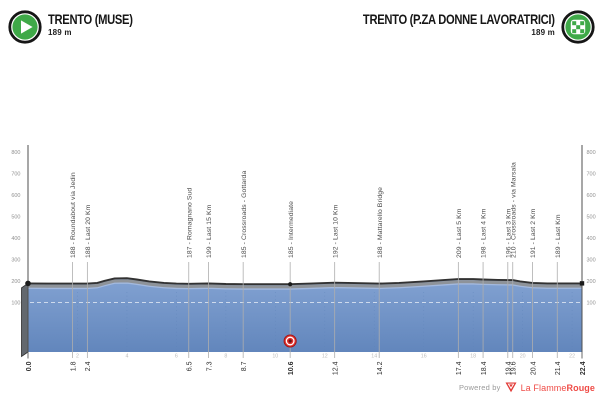 The image size is (600, 400). I want to click on waypoint-label: 188 - Last 20 Km, so click(88, 231).